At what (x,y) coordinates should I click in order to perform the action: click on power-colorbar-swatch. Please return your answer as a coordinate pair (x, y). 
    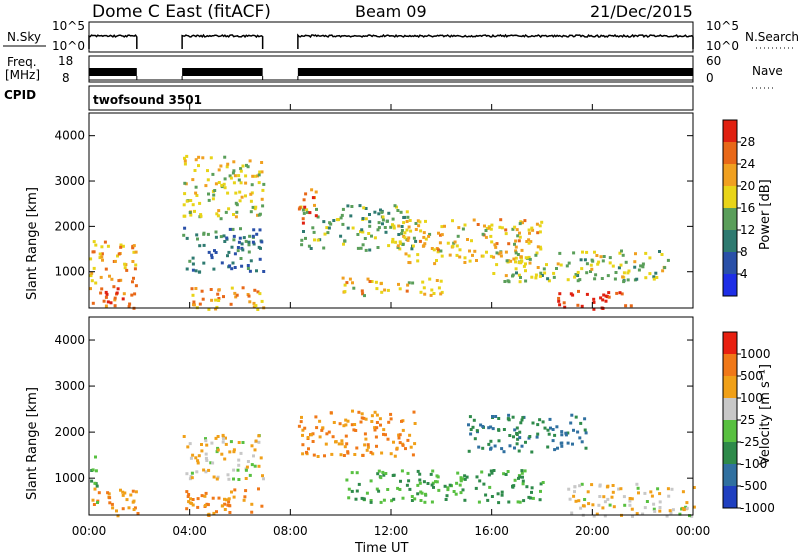
    Looking at the image, I should click on (730, 153).